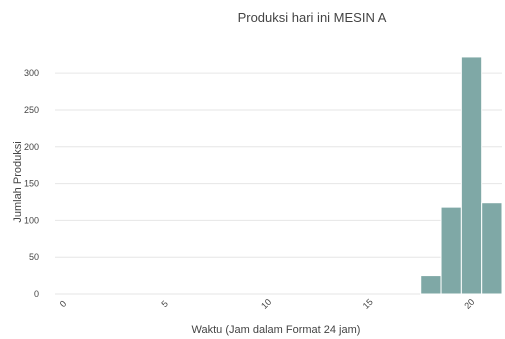 This screenshot has height=339, width=505. What do you see at coordinates (63, 304) in the screenshot?
I see `x-tick-label: 0` at bounding box center [63, 304].